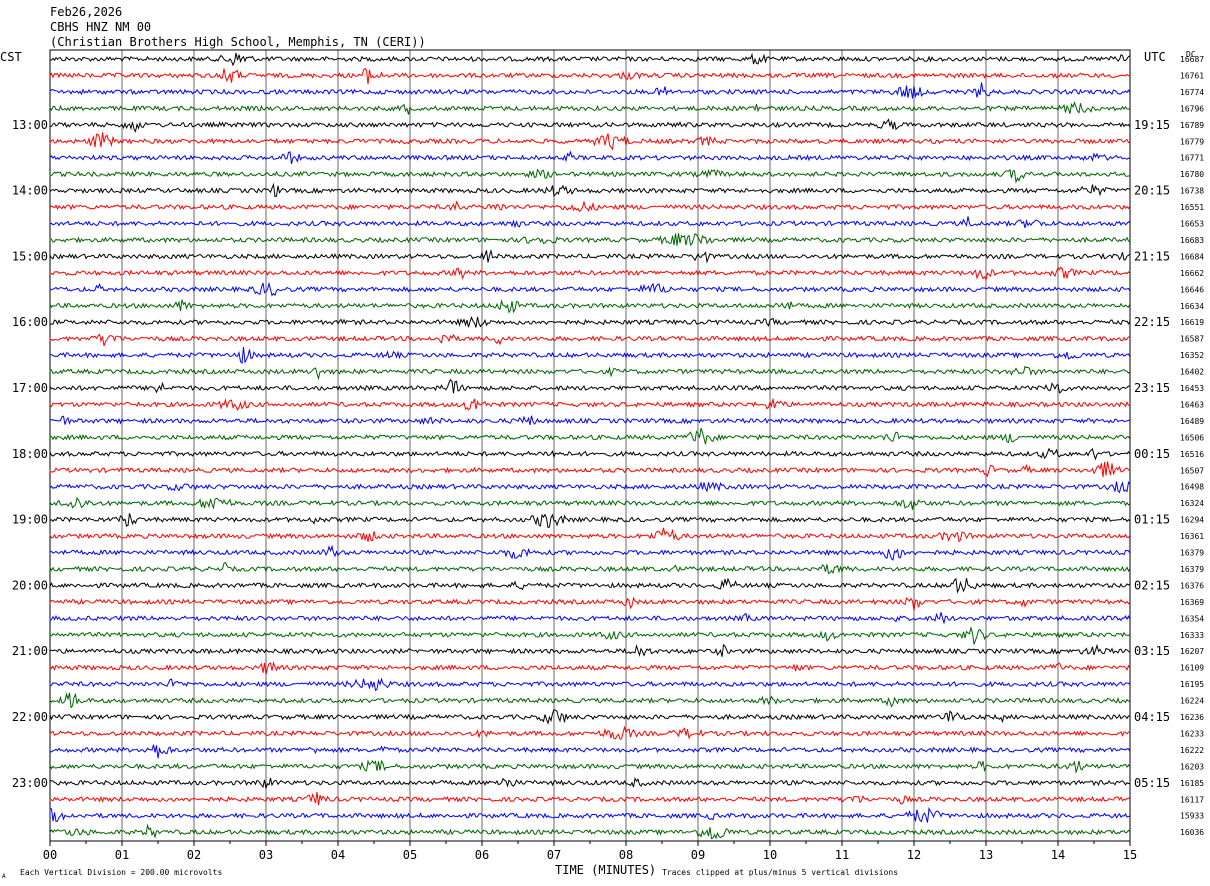  I want to click on x-tick-label: 13, so click(986, 855).